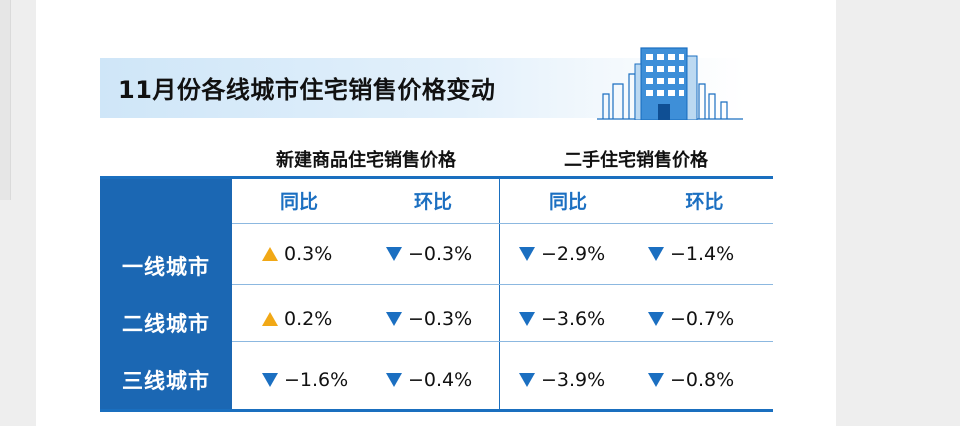  Describe the element at coordinates (307, 90) in the screenshot. I see `infographic-title: 11月份各线城市住宅销售价格变动` at that location.